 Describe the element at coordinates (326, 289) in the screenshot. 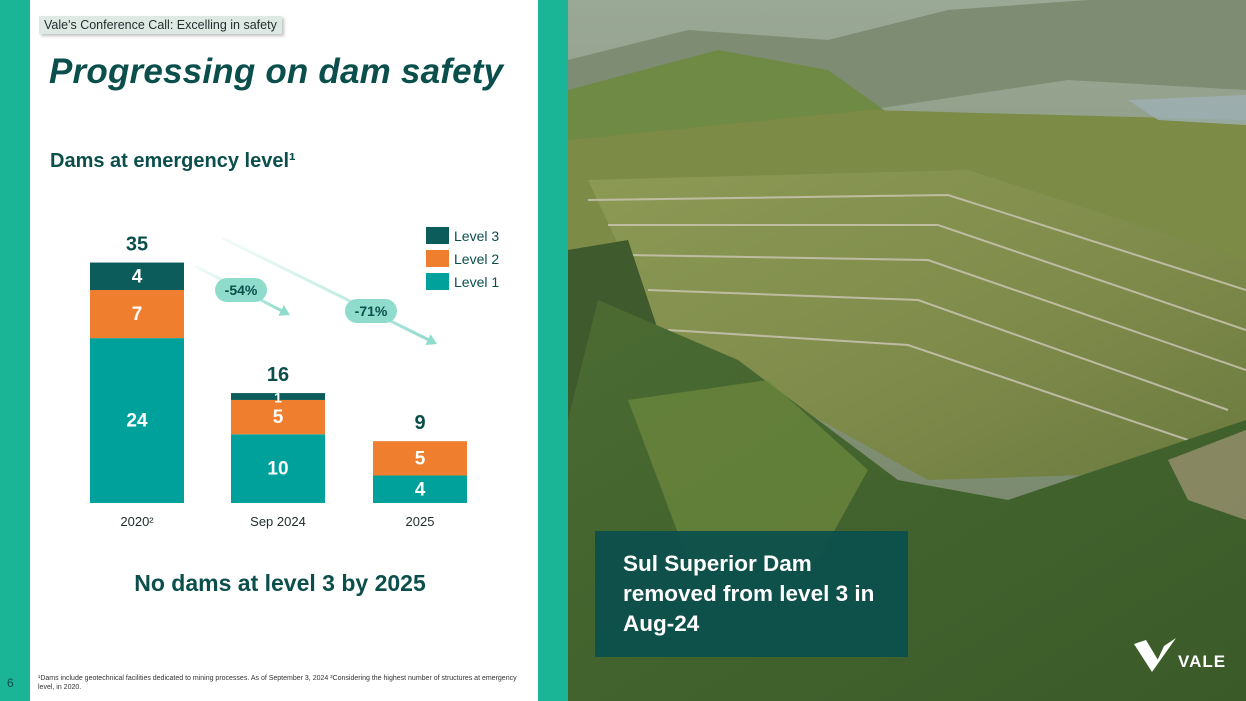

I see `trend-arrow-line` at that location.